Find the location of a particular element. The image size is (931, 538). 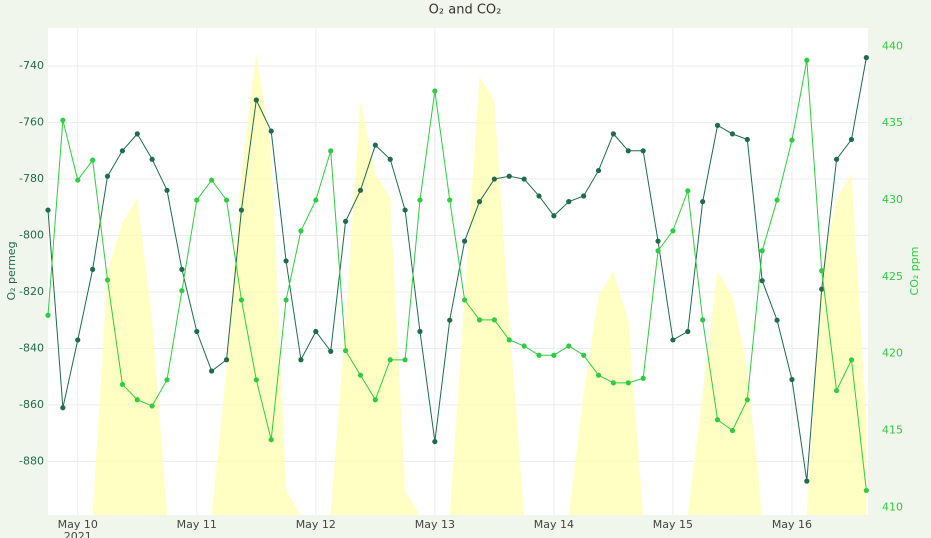

y-tick-label: -800 is located at coordinates (31, 235).